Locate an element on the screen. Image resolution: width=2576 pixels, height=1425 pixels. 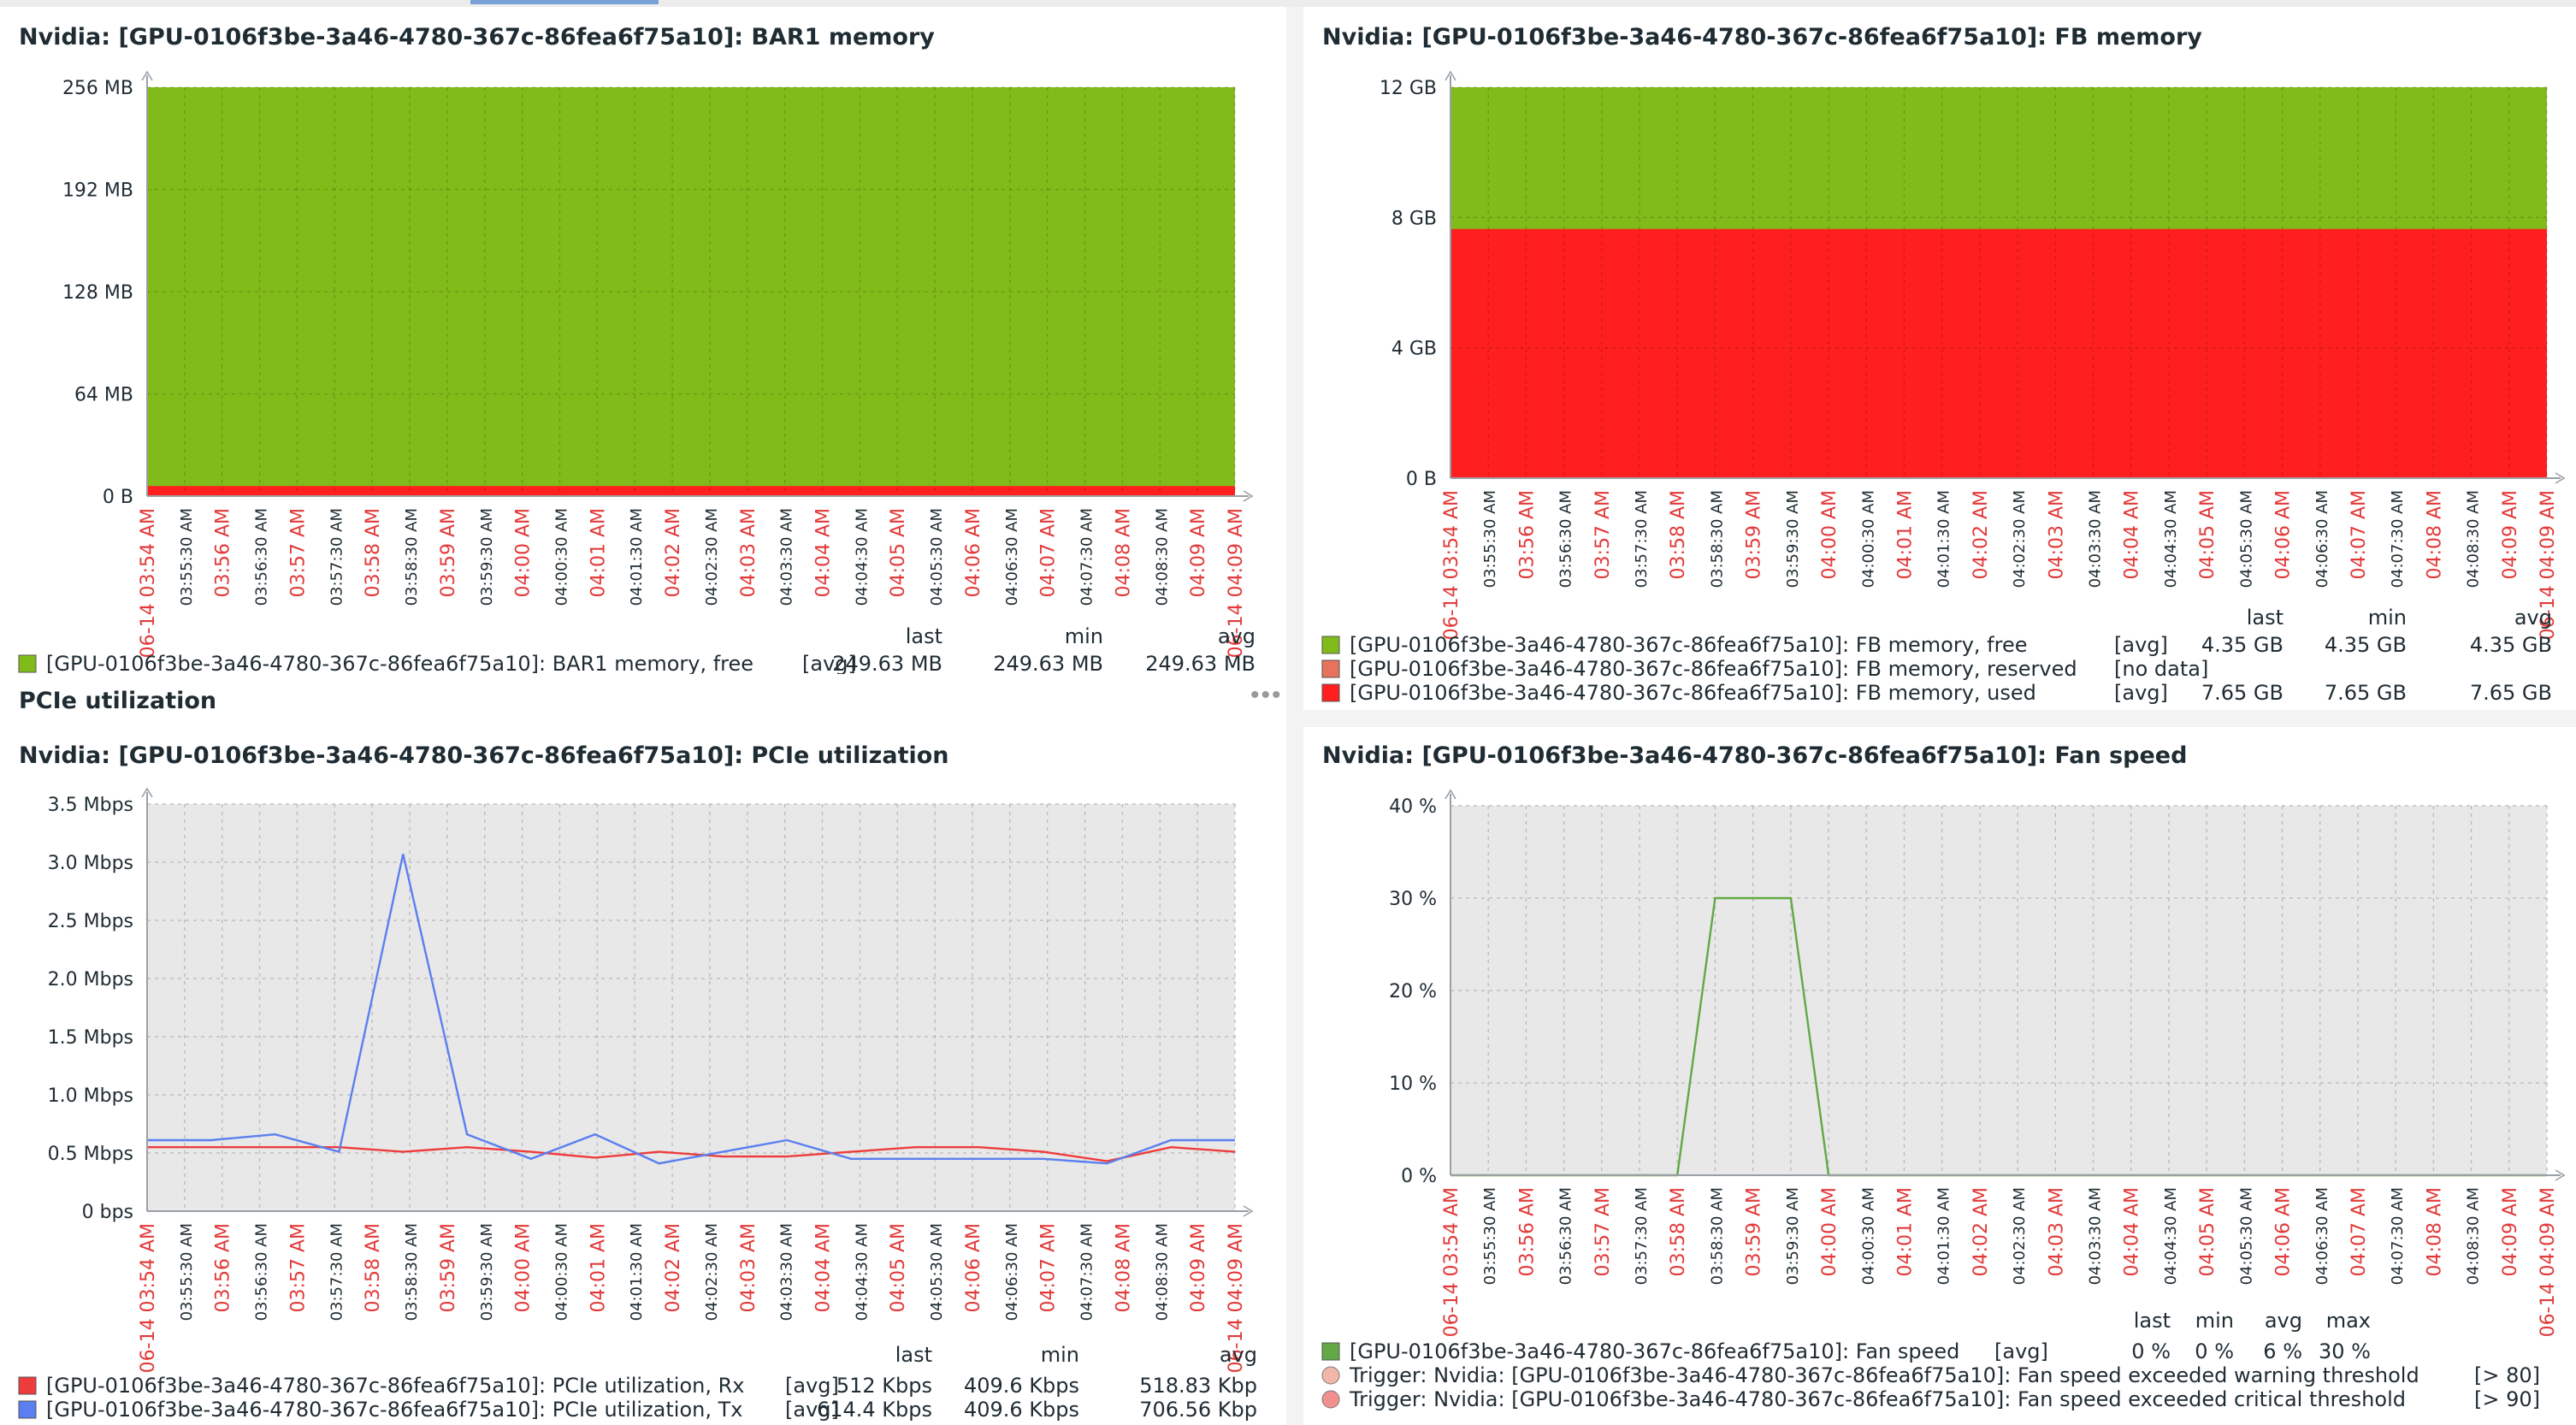
legend-value-avg: 6 % is located at coordinates (2282, 1351).